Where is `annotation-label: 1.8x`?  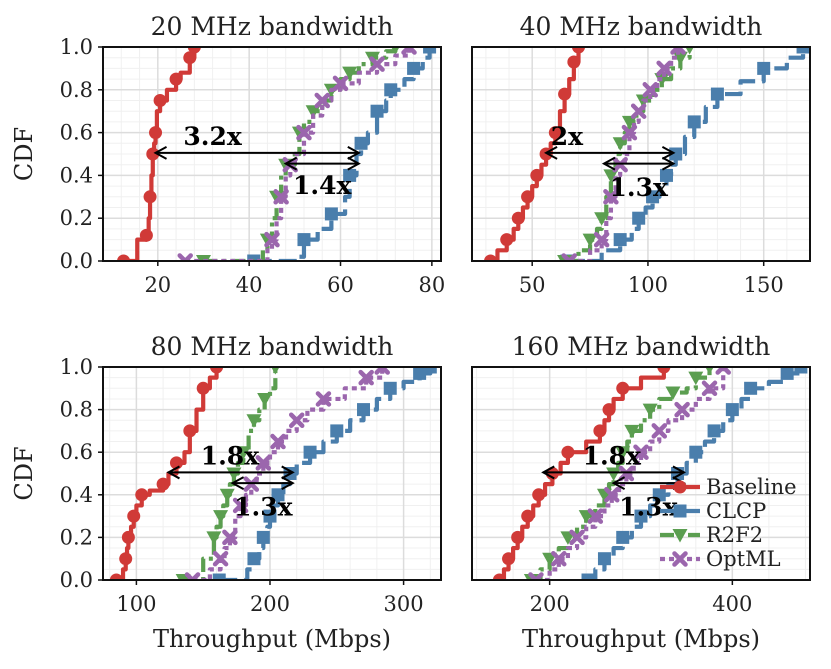 annotation-label: 1.8x is located at coordinates (612, 455).